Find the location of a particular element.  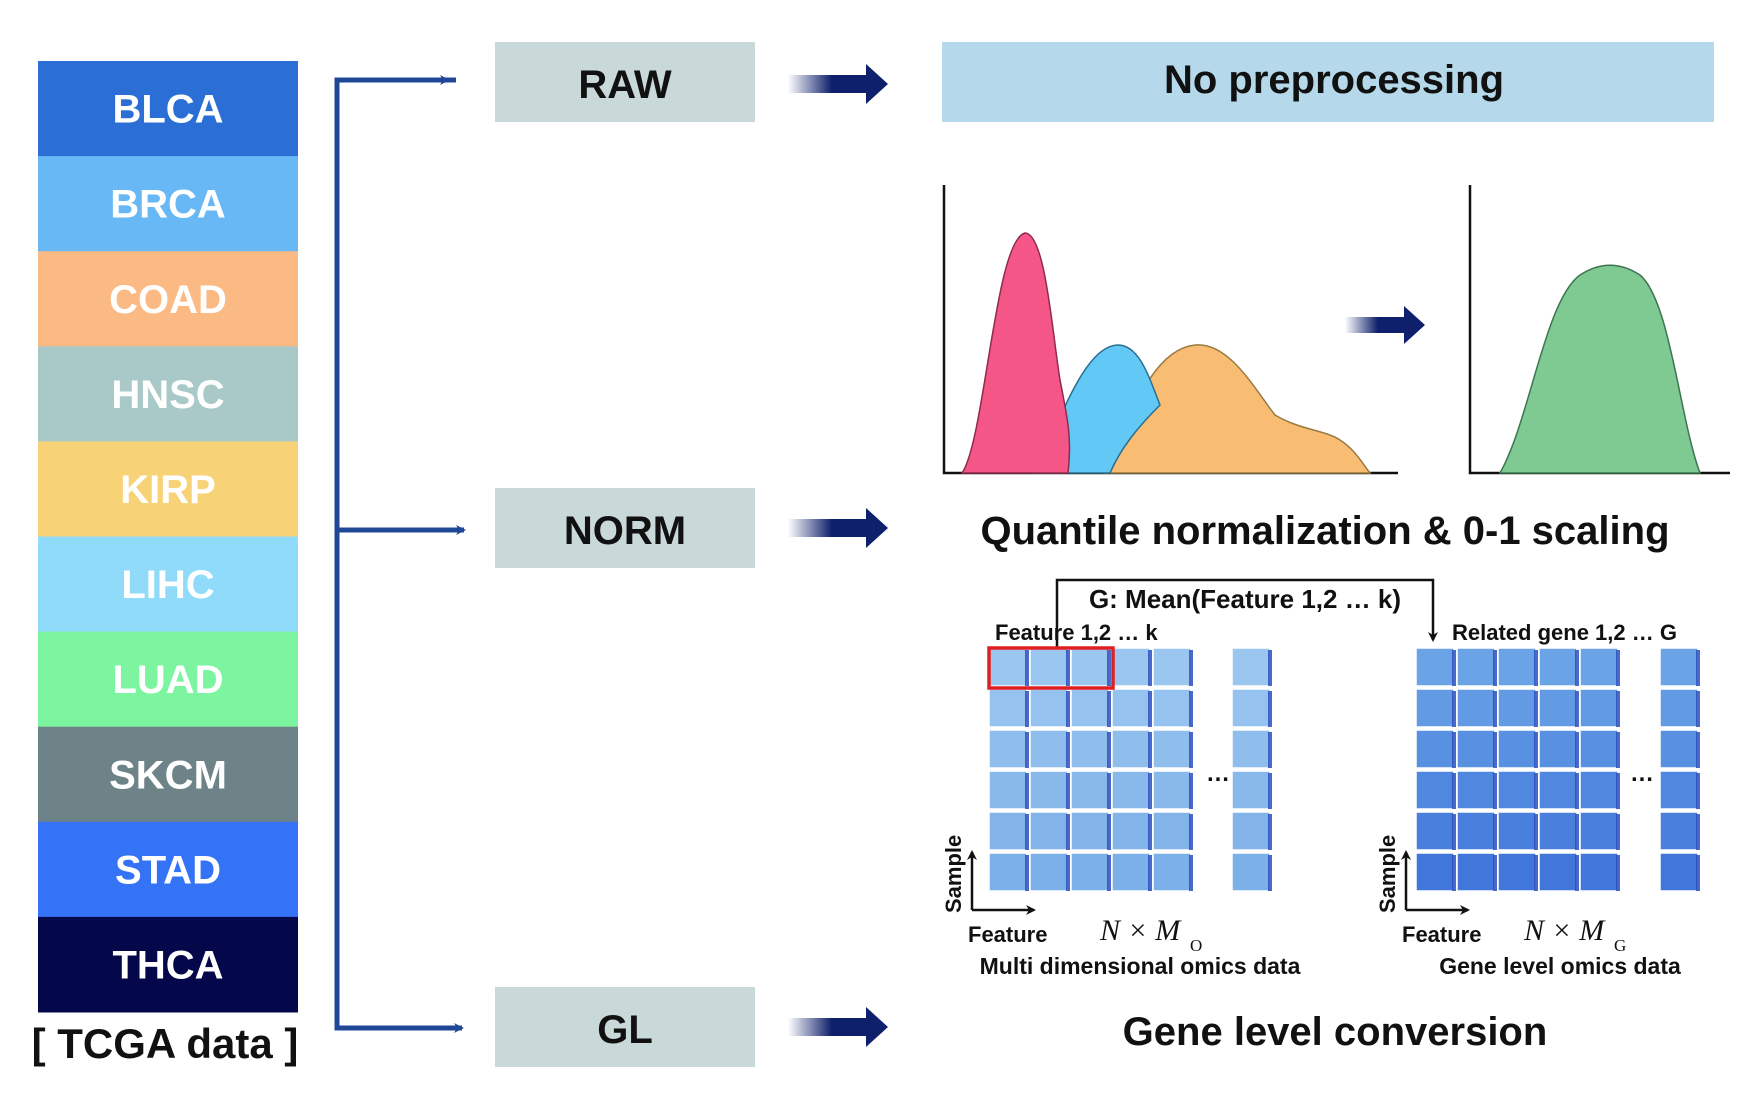

cancer-label-skcm: SKCM is located at coordinates (168, 775).